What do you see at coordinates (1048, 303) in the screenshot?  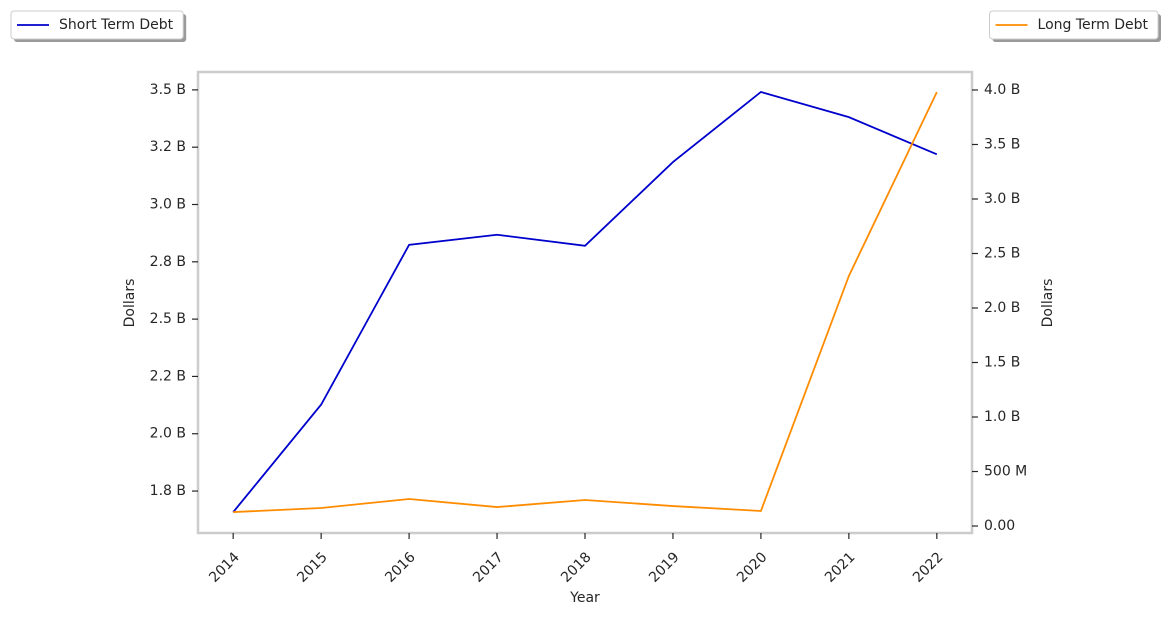 I see `y2-axis-label: Dollars` at bounding box center [1048, 303].